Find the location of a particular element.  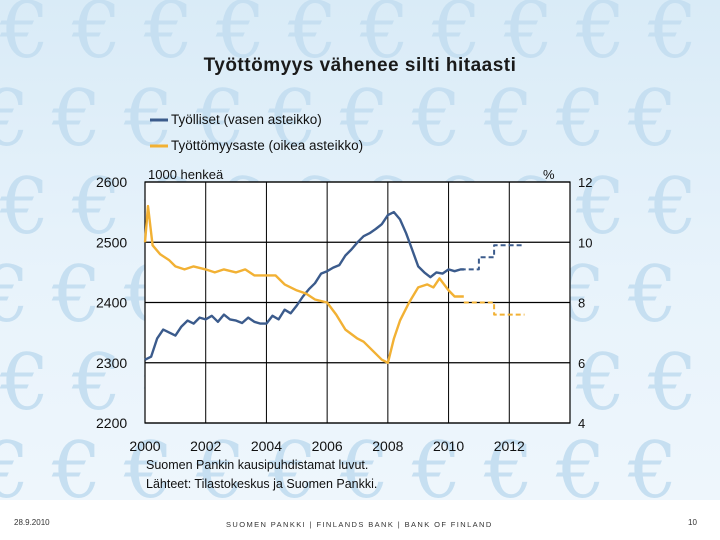

left-axis-tick-label: 2500 is located at coordinates (111, 242).